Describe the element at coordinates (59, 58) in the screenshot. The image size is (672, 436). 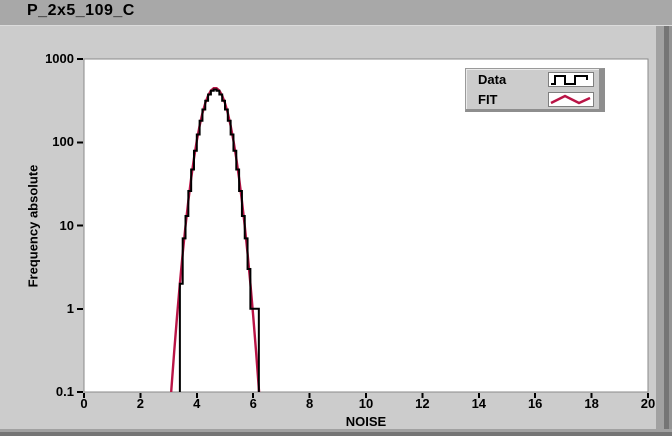
I see `y-tick-label: 1000` at that location.